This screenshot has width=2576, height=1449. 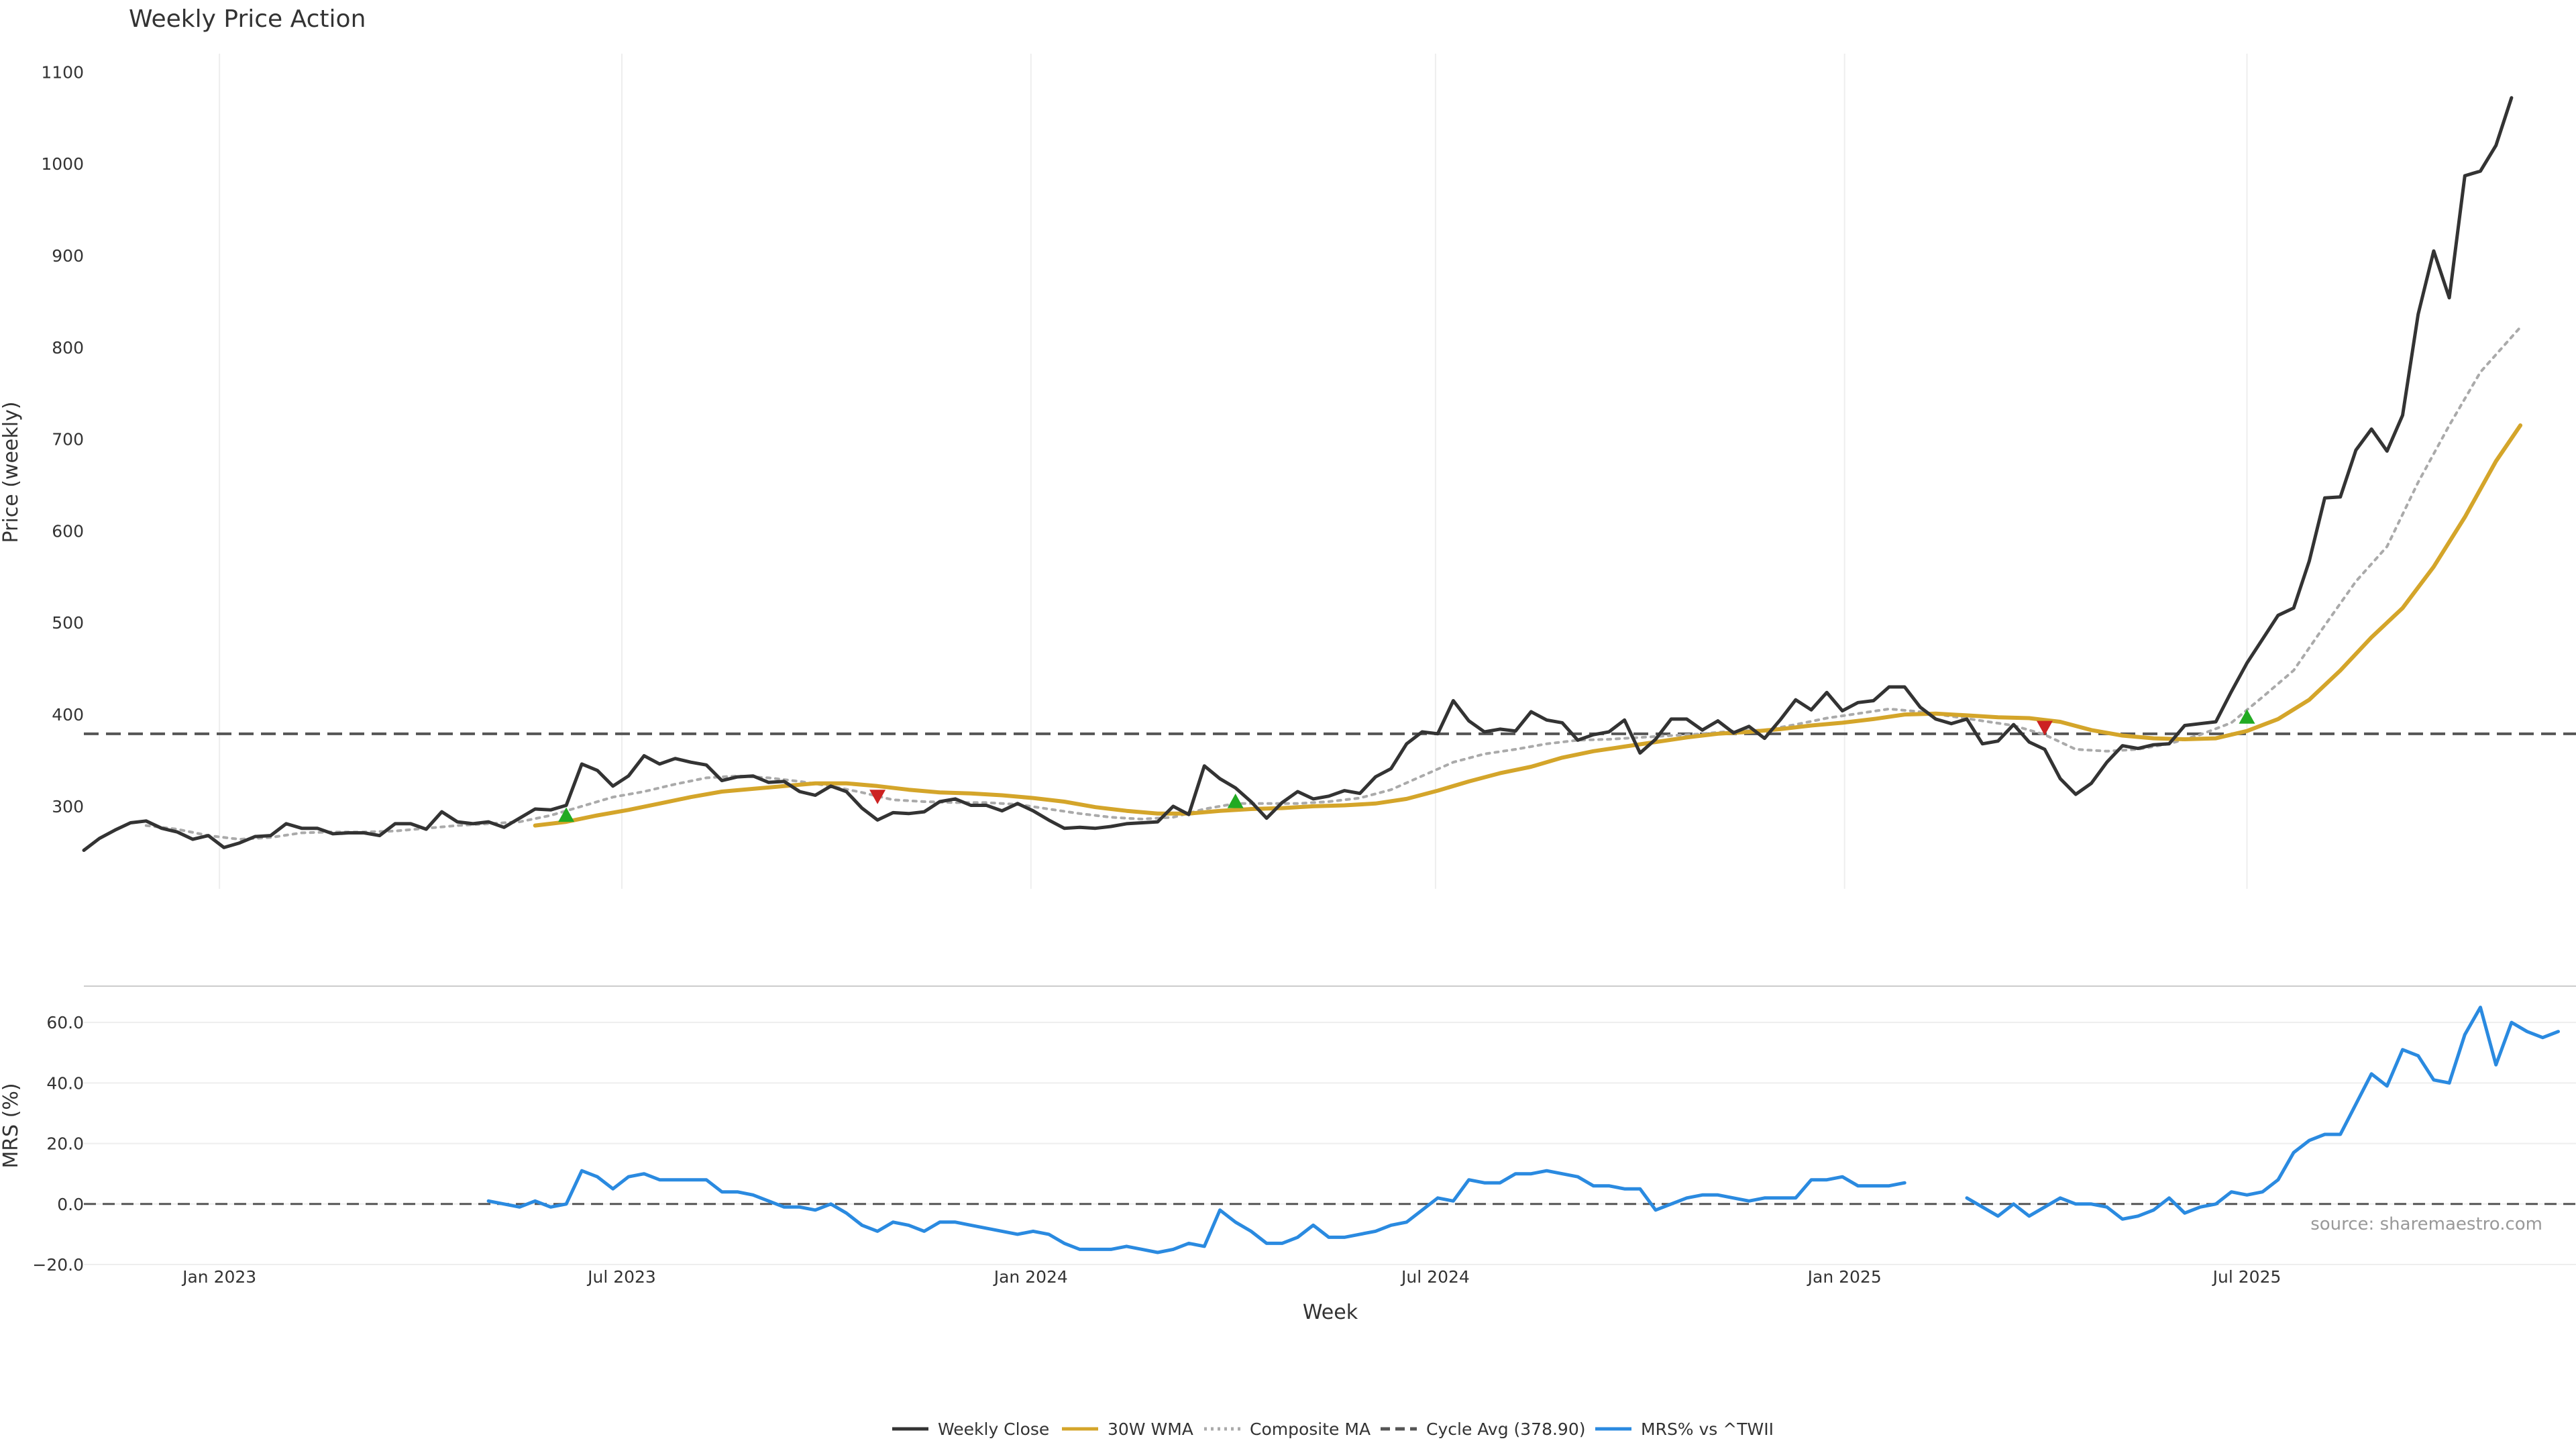 I want to click on legend-label: MRS% vs ^TWII, so click(x=1707, y=1429).